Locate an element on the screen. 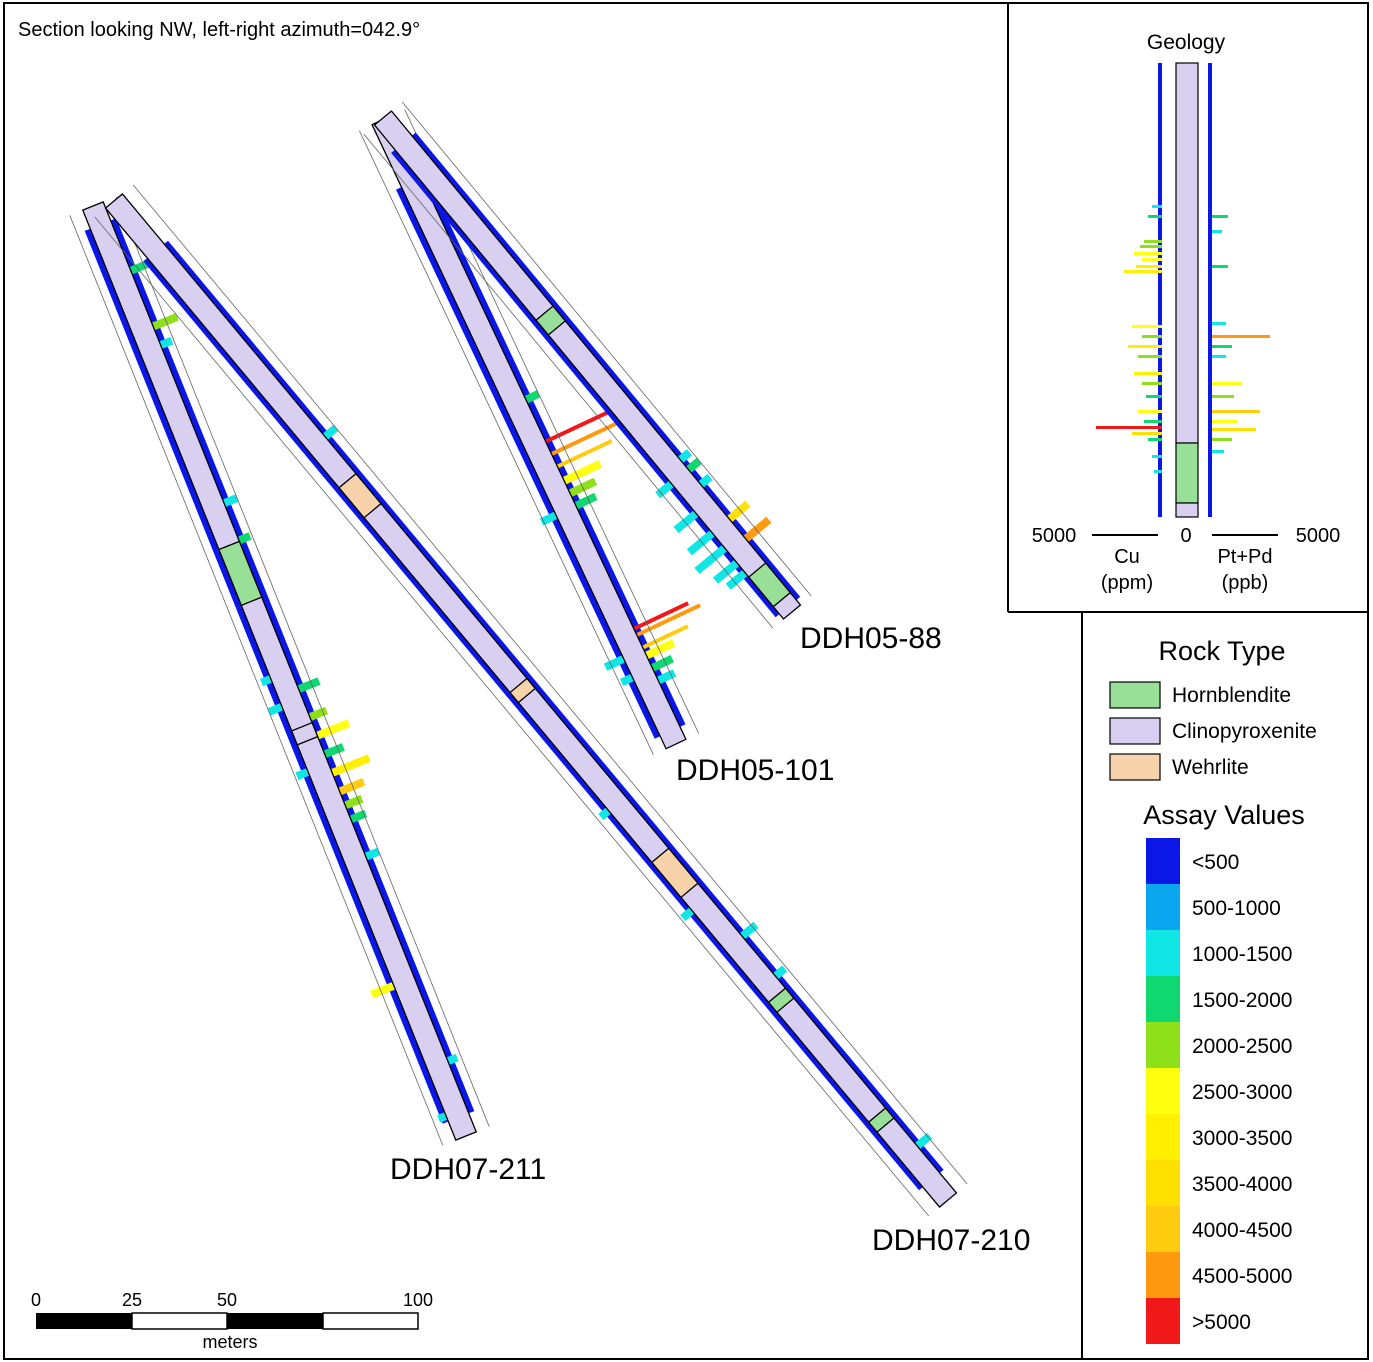 This screenshot has height=1362, width=1373. scale-unit: meters is located at coordinates (229, 1342).